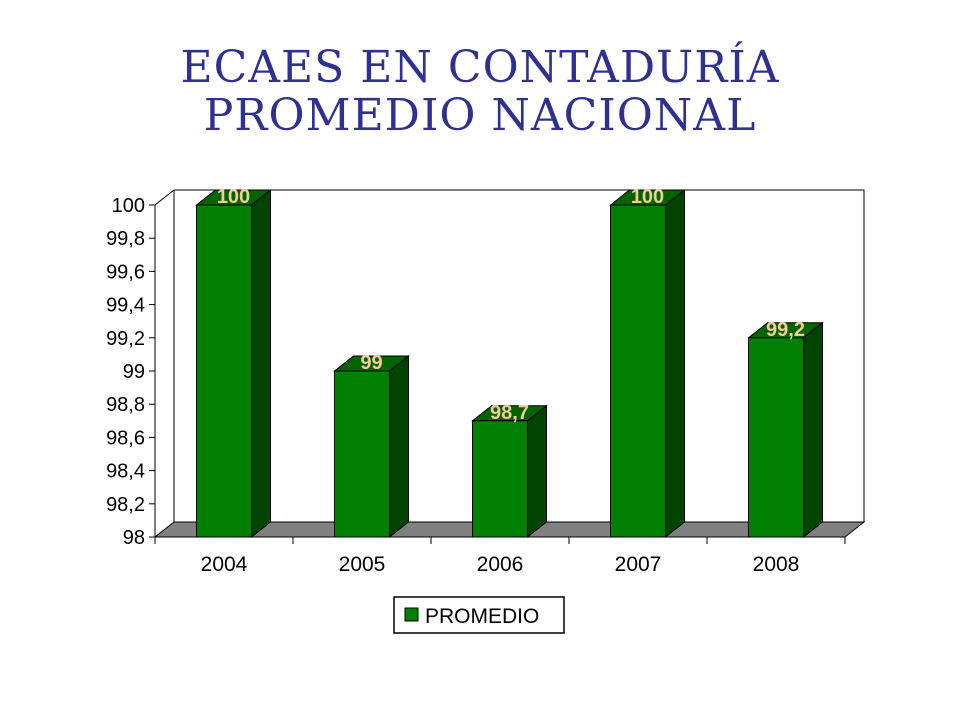 This screenshot has width=960, height=720. Describe the element at coordinates (125, 339) in the screenshot. I see `y-tick-label: 99,2` at that location.